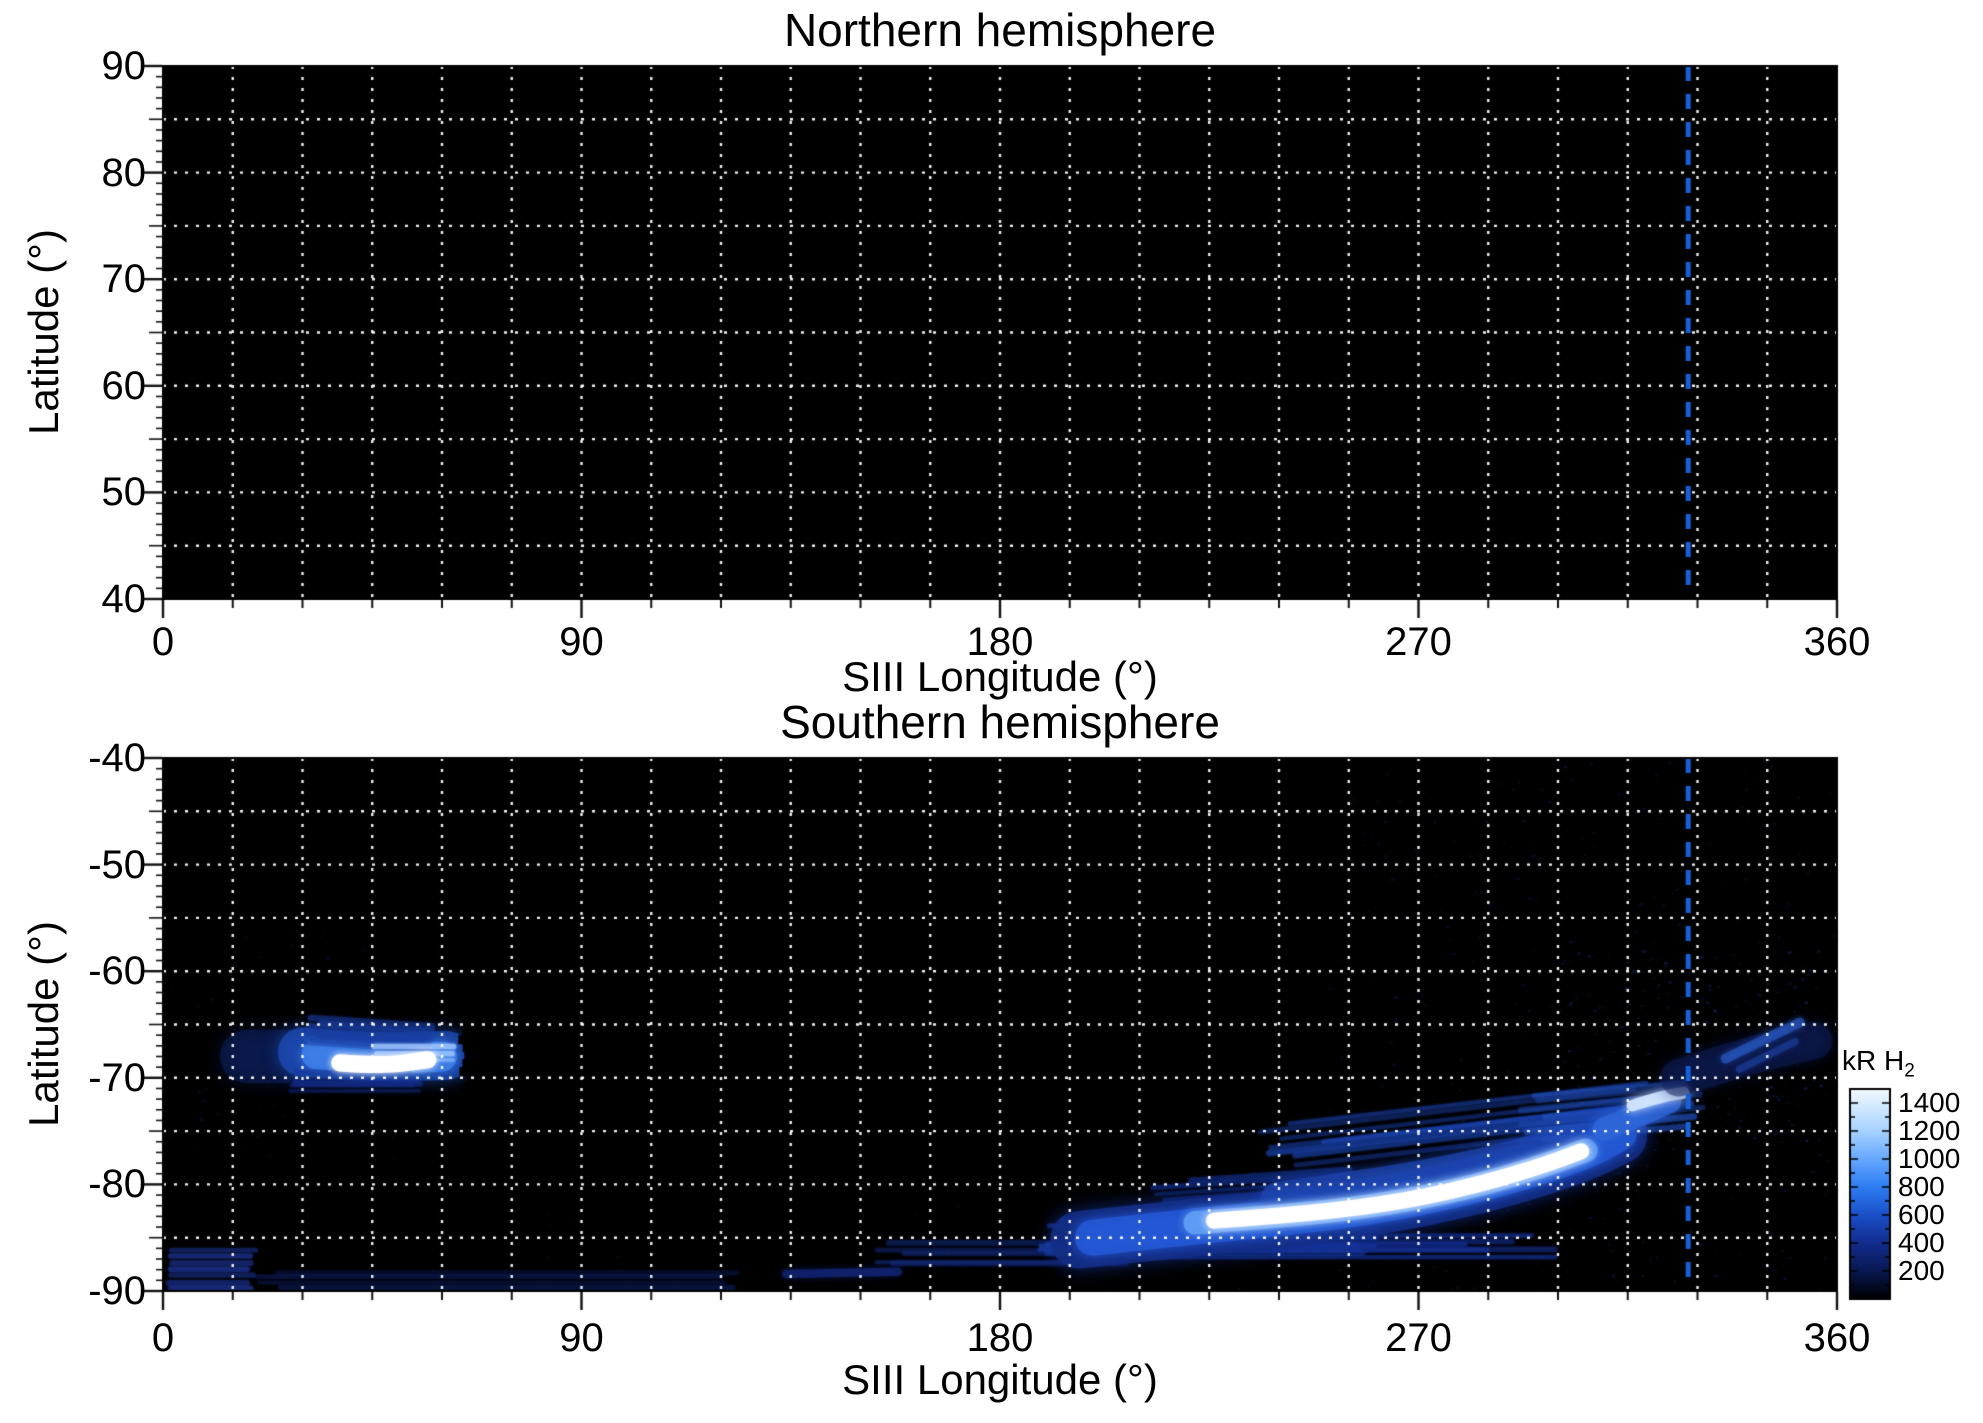 Image resolution: width=1983 pixels, height=1423 pixels. Describe the element at coordinates (1000, 676) in the screenshot. I see `north-xaxis-label: SIII Longitude (°)` at that location.